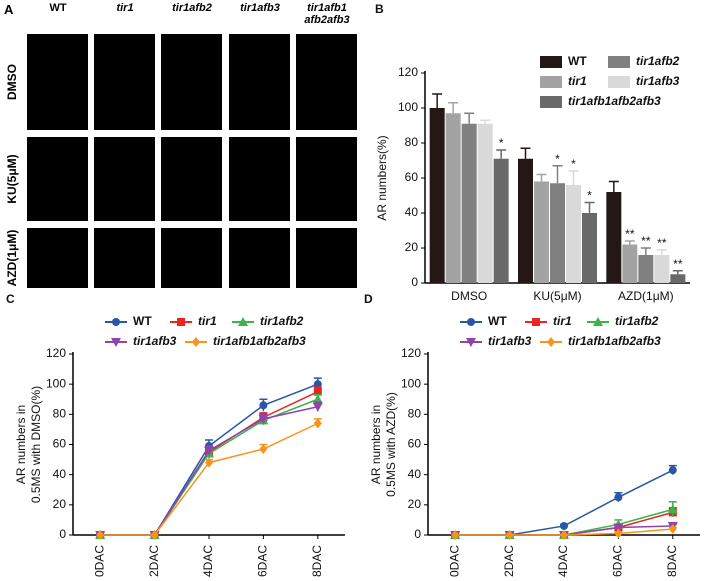 This screenshot has height=581, width=708. Describe the element at coordinates (21, 444) in the screenshot. I see `y-axis-label: AR numbers in` at that location.